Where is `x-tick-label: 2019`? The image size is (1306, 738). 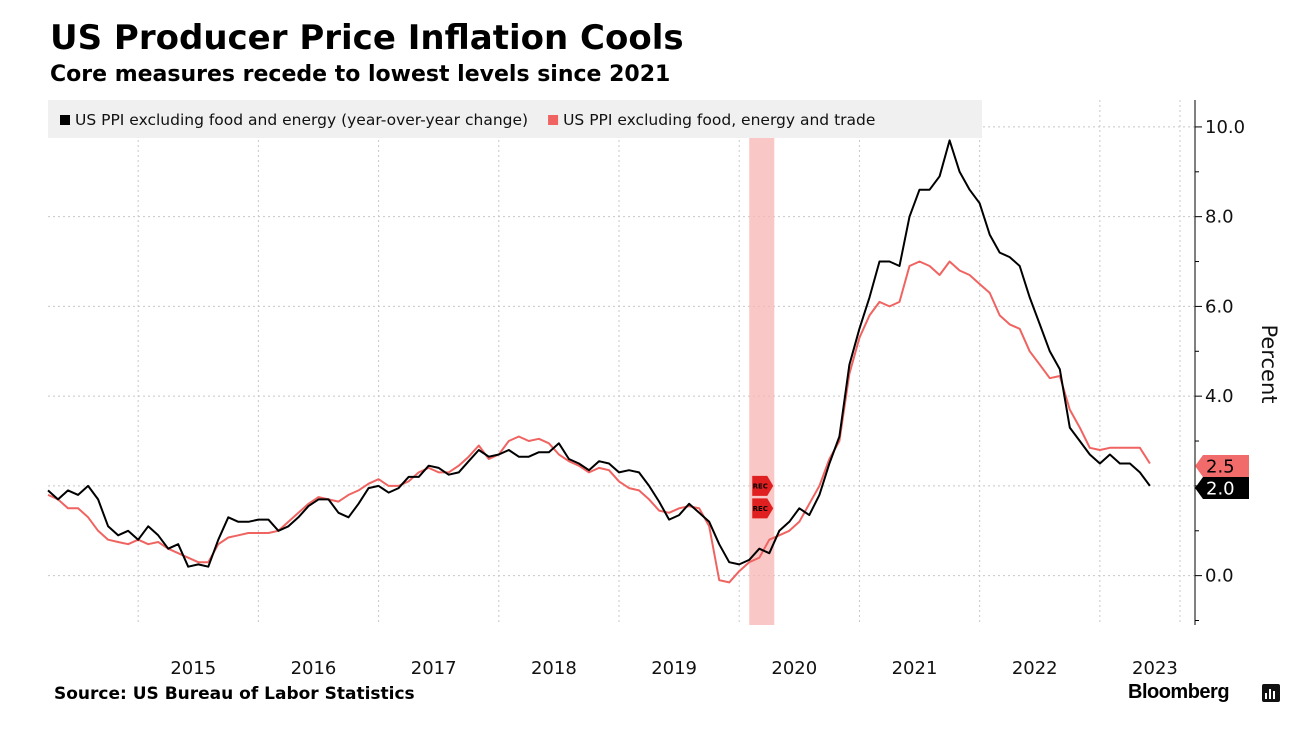
x-tick-label: 2019 is located at coordinates (674, 668).